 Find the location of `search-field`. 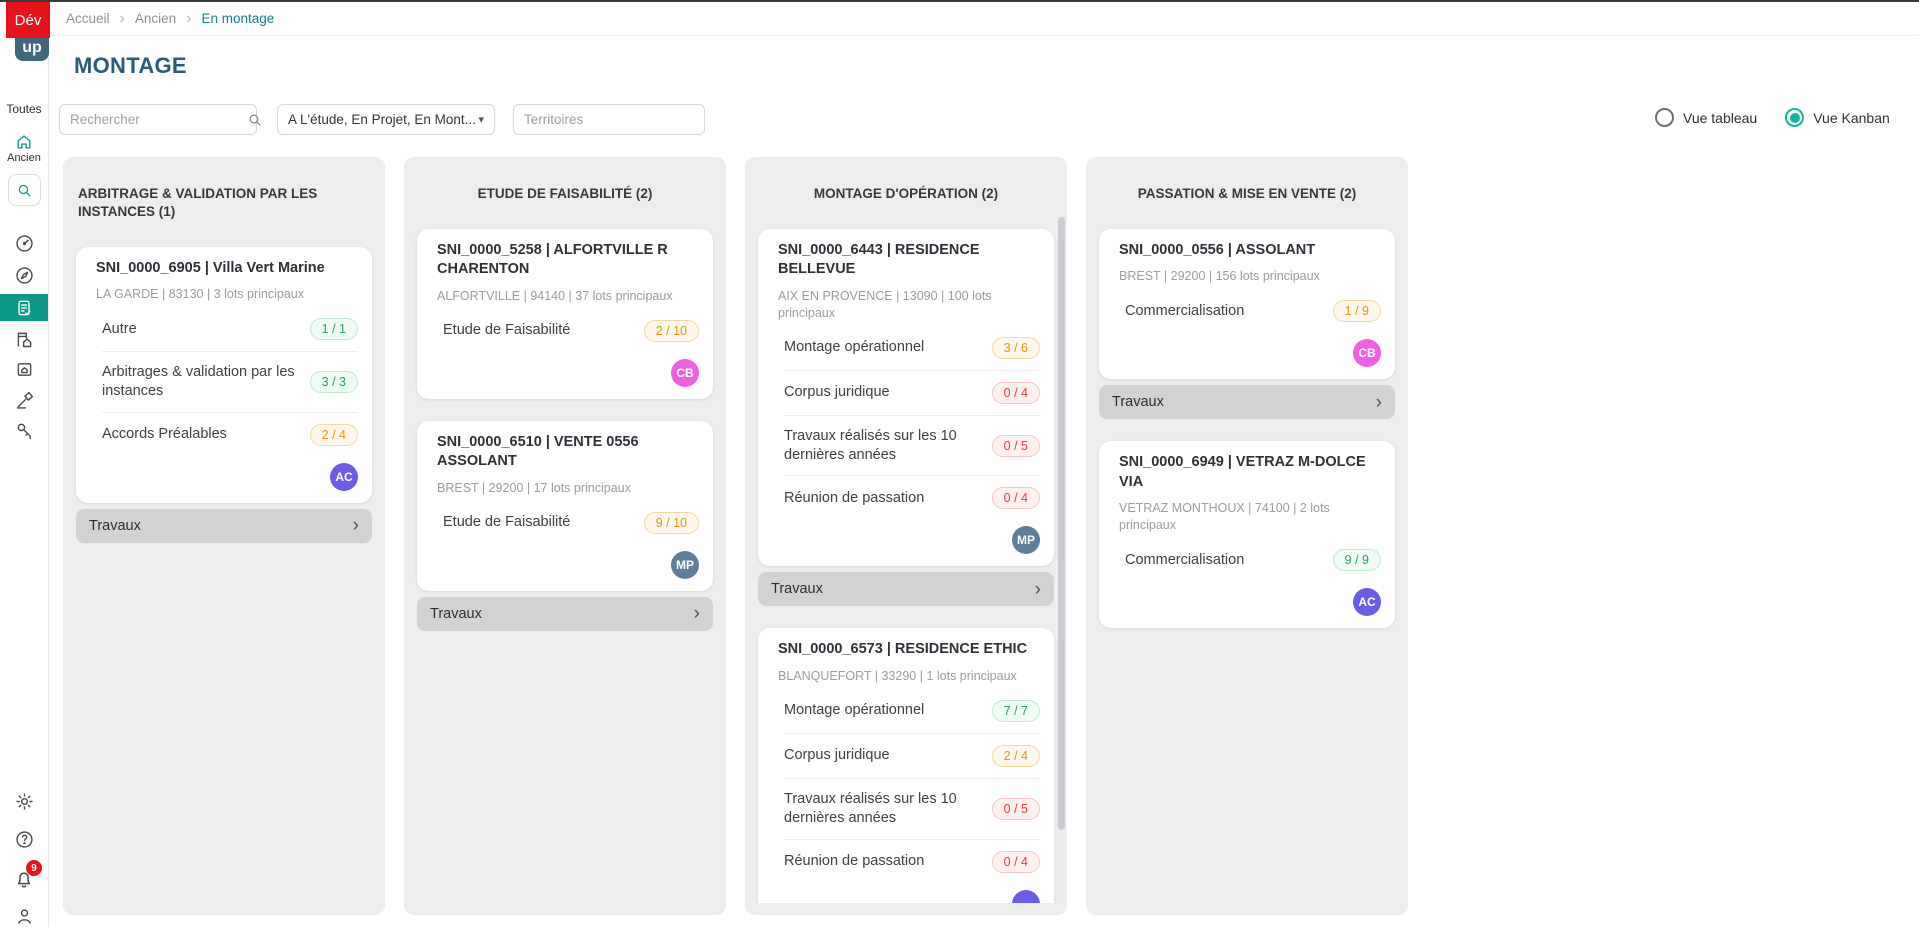

search-field is located at coordinates (160, 119).